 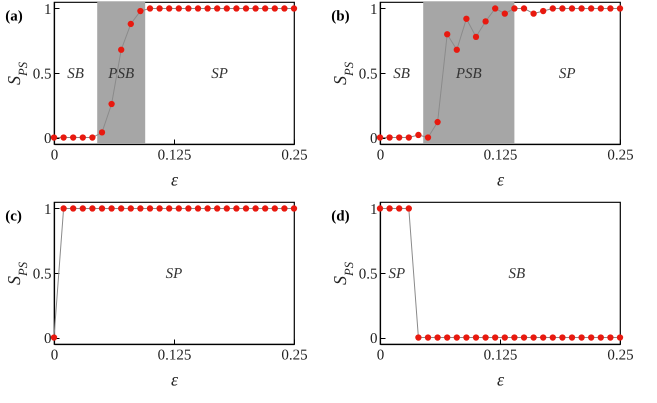 I want to click on chart-title: (d), so click(x=340, y=216).